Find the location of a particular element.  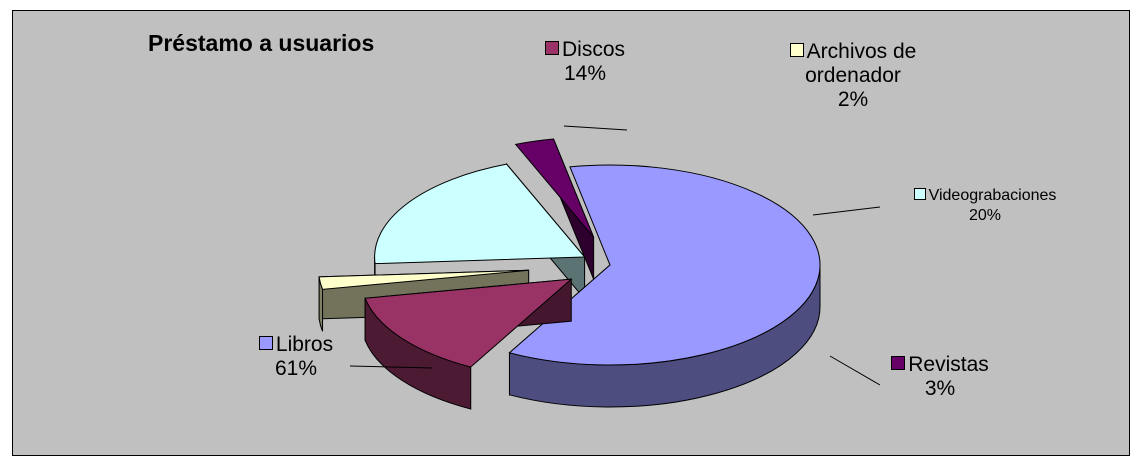

slice-top-archivos is located at coordinates (423, 279).